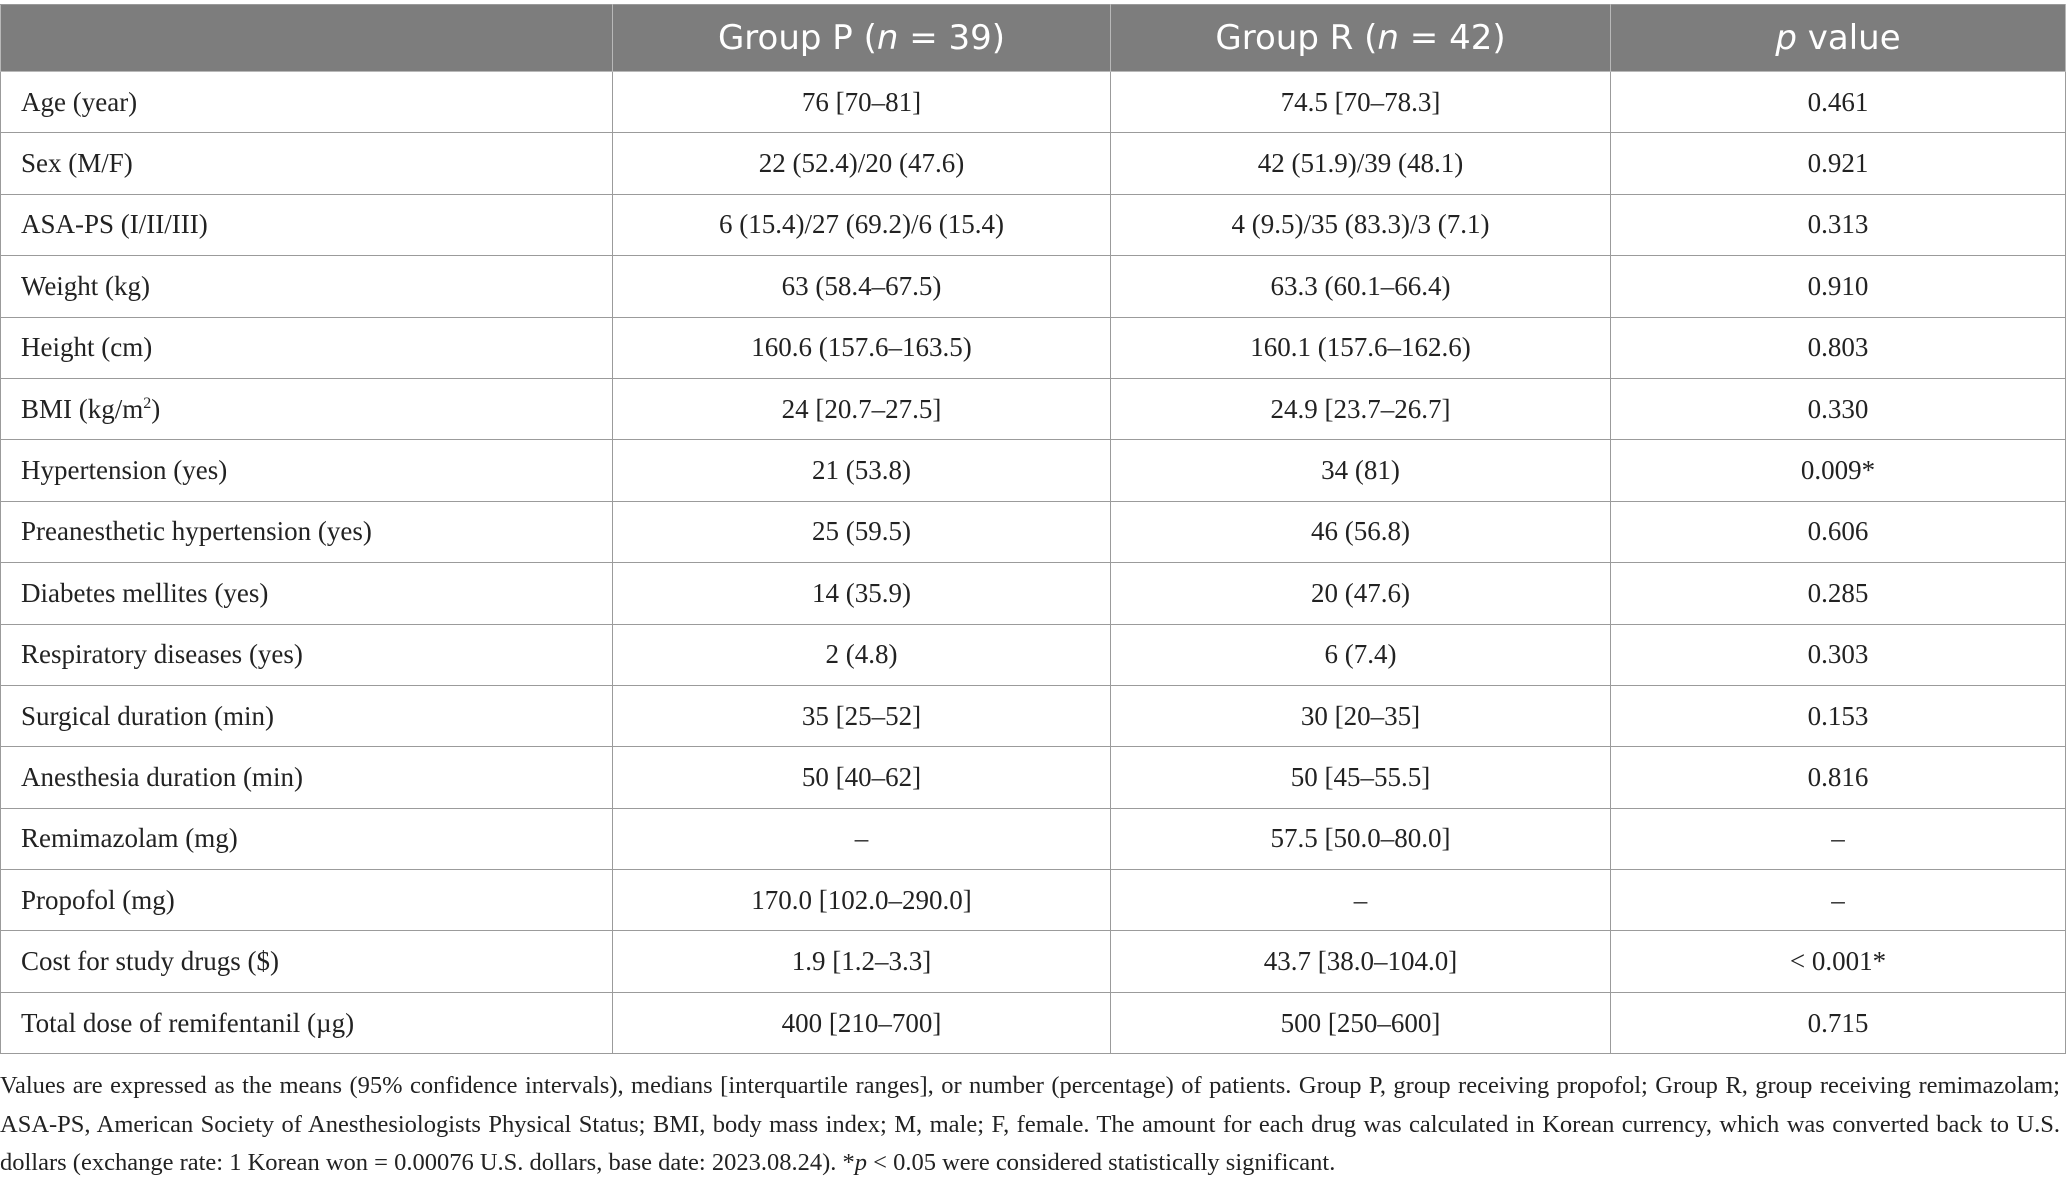 Image resolution: width=2067 pixels, height=1186 pixels. Describe the element at coordinates (306, 839) in the screenshot. I see `row-label: Remimazolam (mg)` at that location.